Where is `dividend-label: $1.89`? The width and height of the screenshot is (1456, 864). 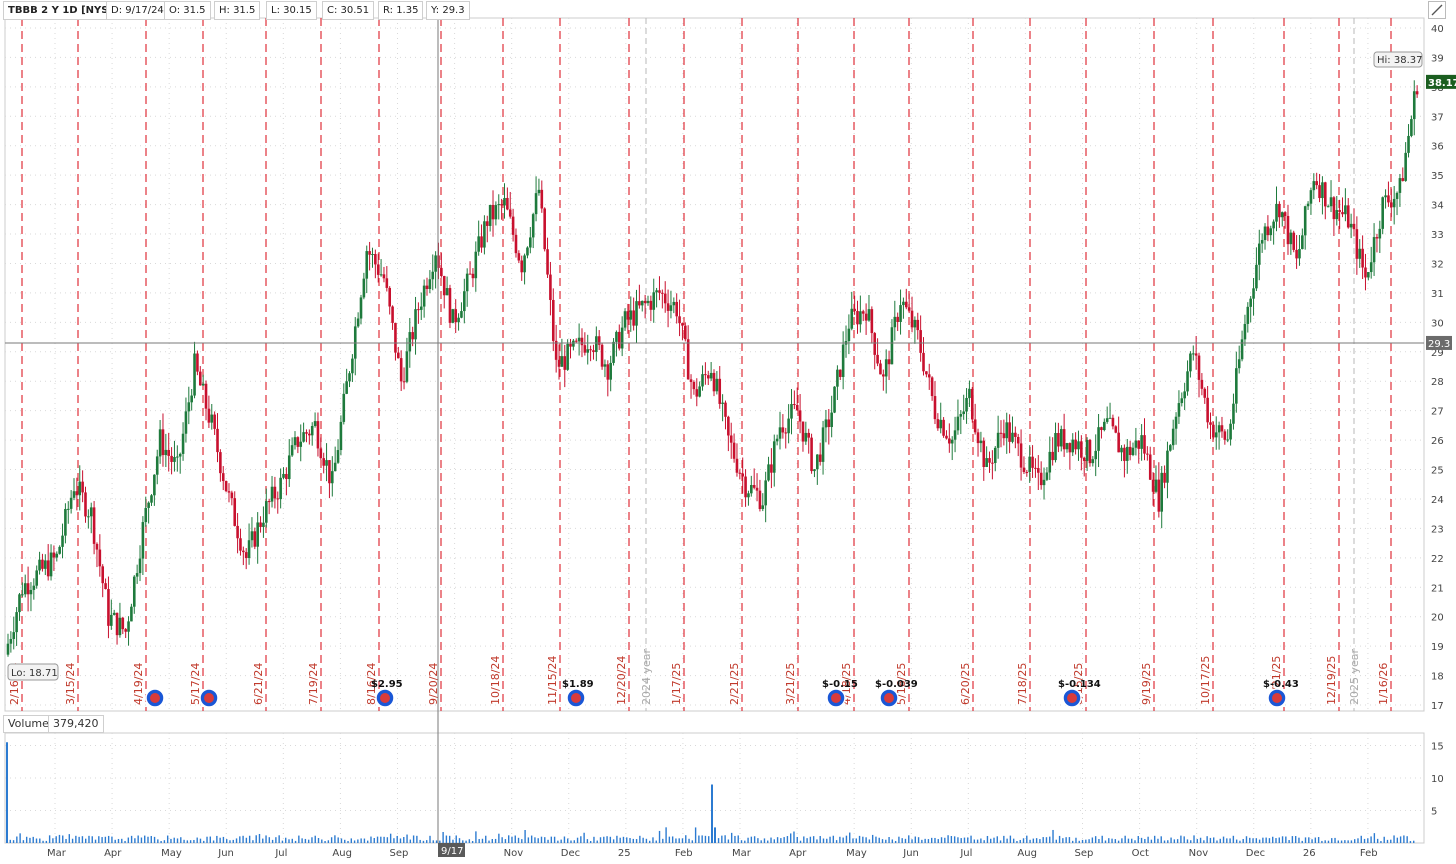
dividend-label: $1.89 is located at coordinates (578, 684).